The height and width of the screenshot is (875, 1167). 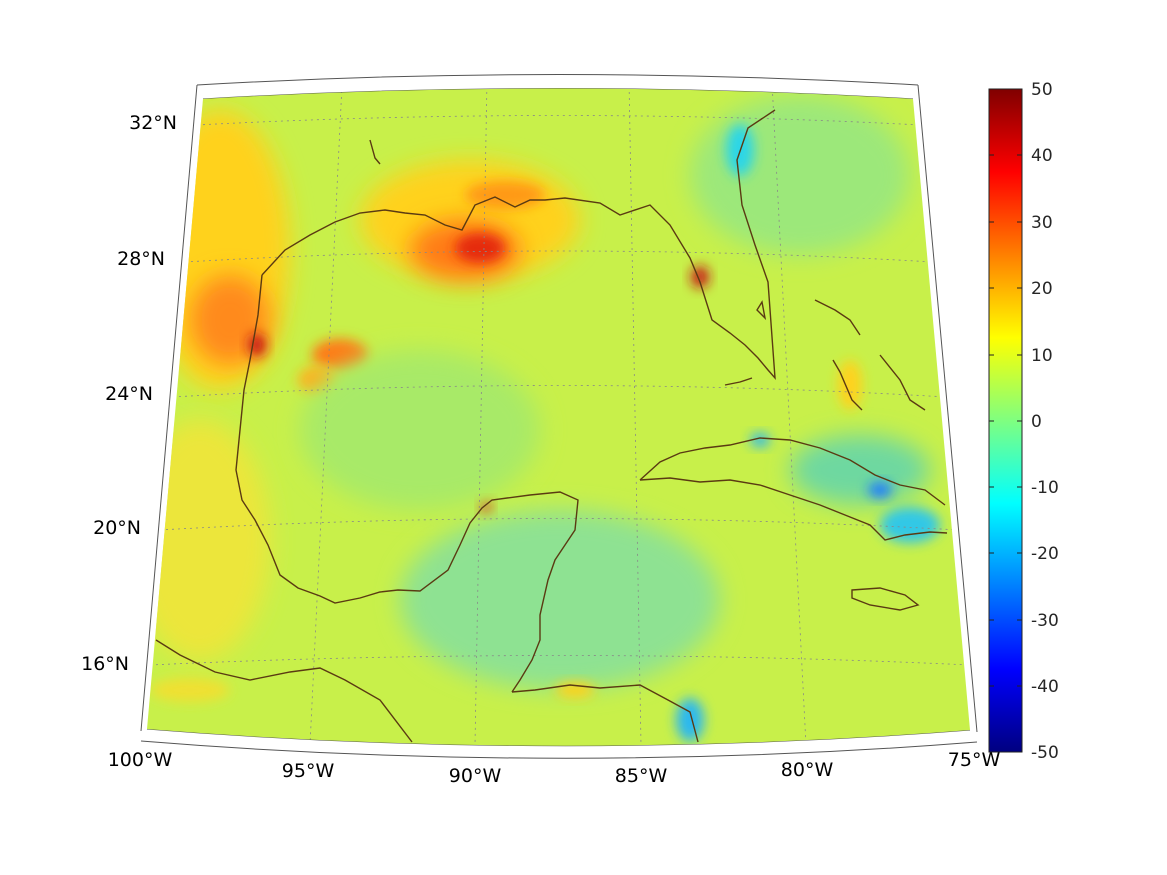 What do you see at coordinates (117, 528) in the screenshot?
I see `lat-label-20: 20°N` at bounding box center [117, 528].